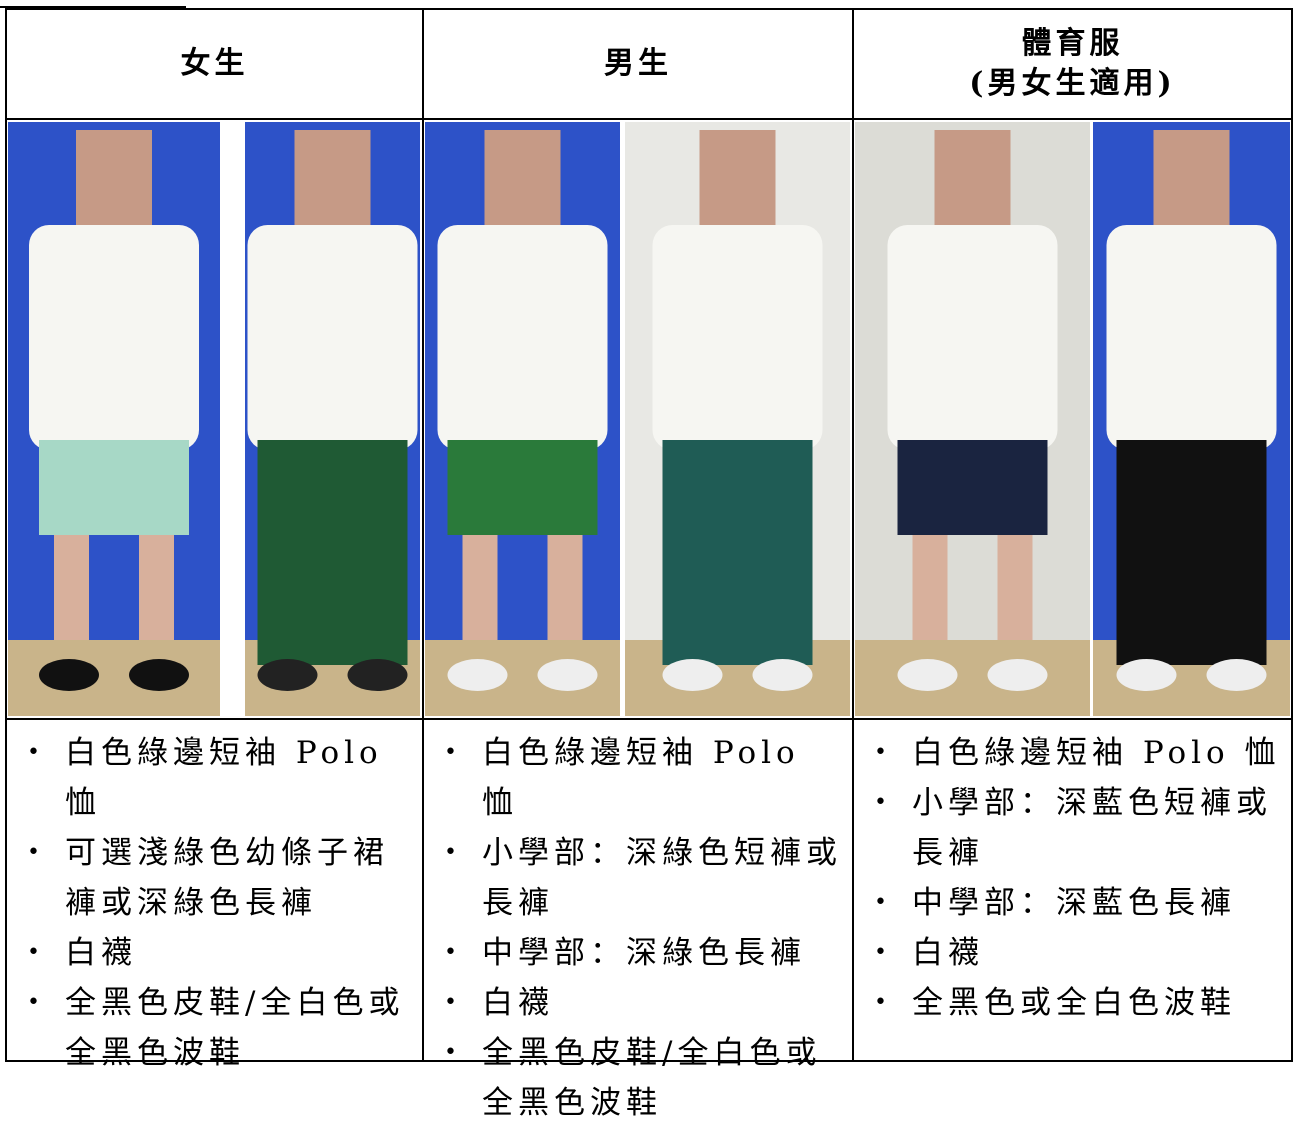 The image size is (1295, 1128). What do you see at coordinates (214, 878) in the screenshot?
I see `item: 可選淺綠色幼條子裙褲或深綠色長褲` at bounding box center [214, 878].